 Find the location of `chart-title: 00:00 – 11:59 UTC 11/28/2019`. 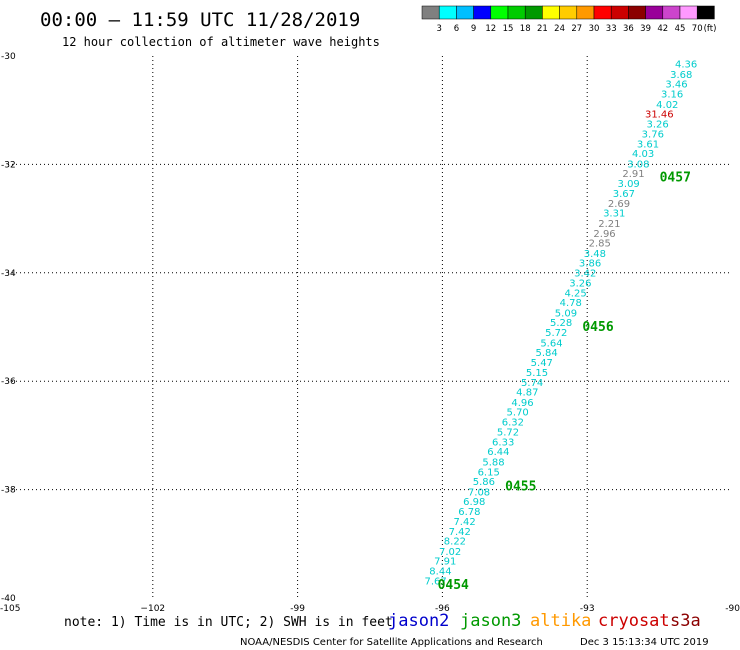

chart-title: 00:00 – 11:59 UTC 11/28/2019 is located at coordinates (200, 20).